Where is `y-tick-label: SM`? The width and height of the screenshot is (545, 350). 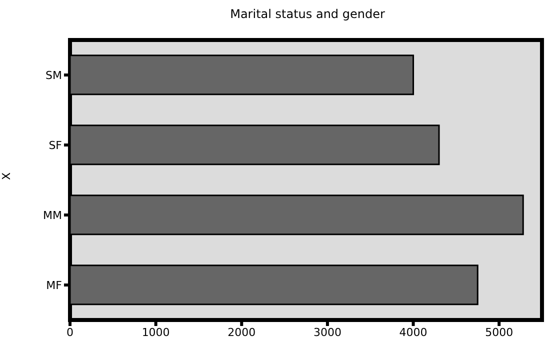
y-tick-label: SM is located at coordinates (54, 75).